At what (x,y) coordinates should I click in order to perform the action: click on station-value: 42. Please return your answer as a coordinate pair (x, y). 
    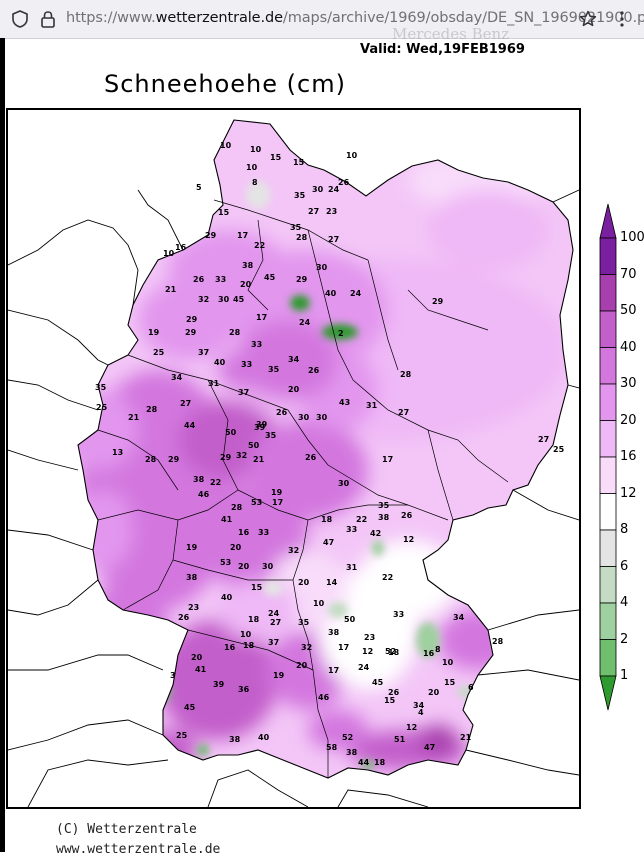
    Looking at the image, I should click on (375, 533).